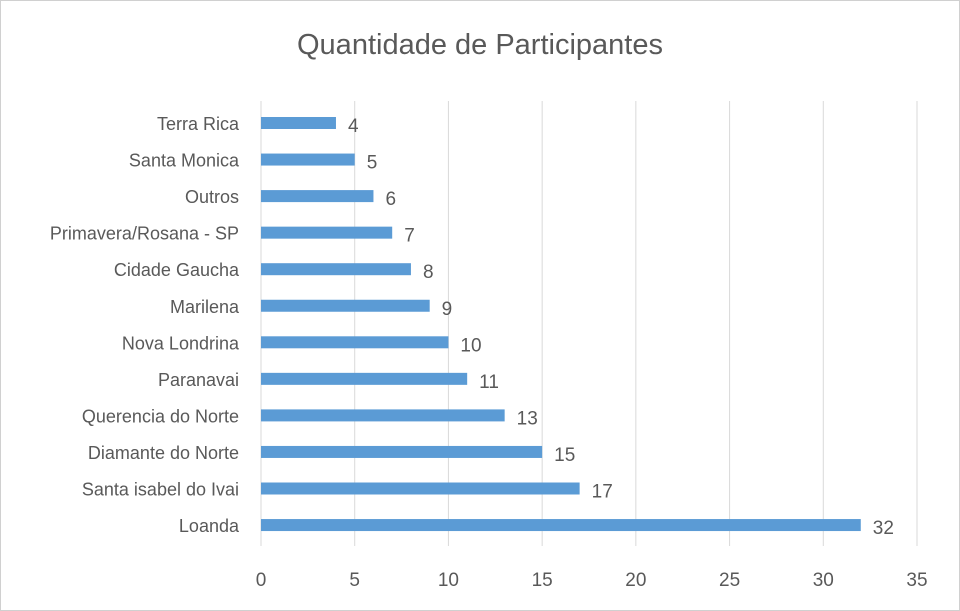 The image size is (960, 611). I want to click on y-category-label: Outros, so click(212, 197).